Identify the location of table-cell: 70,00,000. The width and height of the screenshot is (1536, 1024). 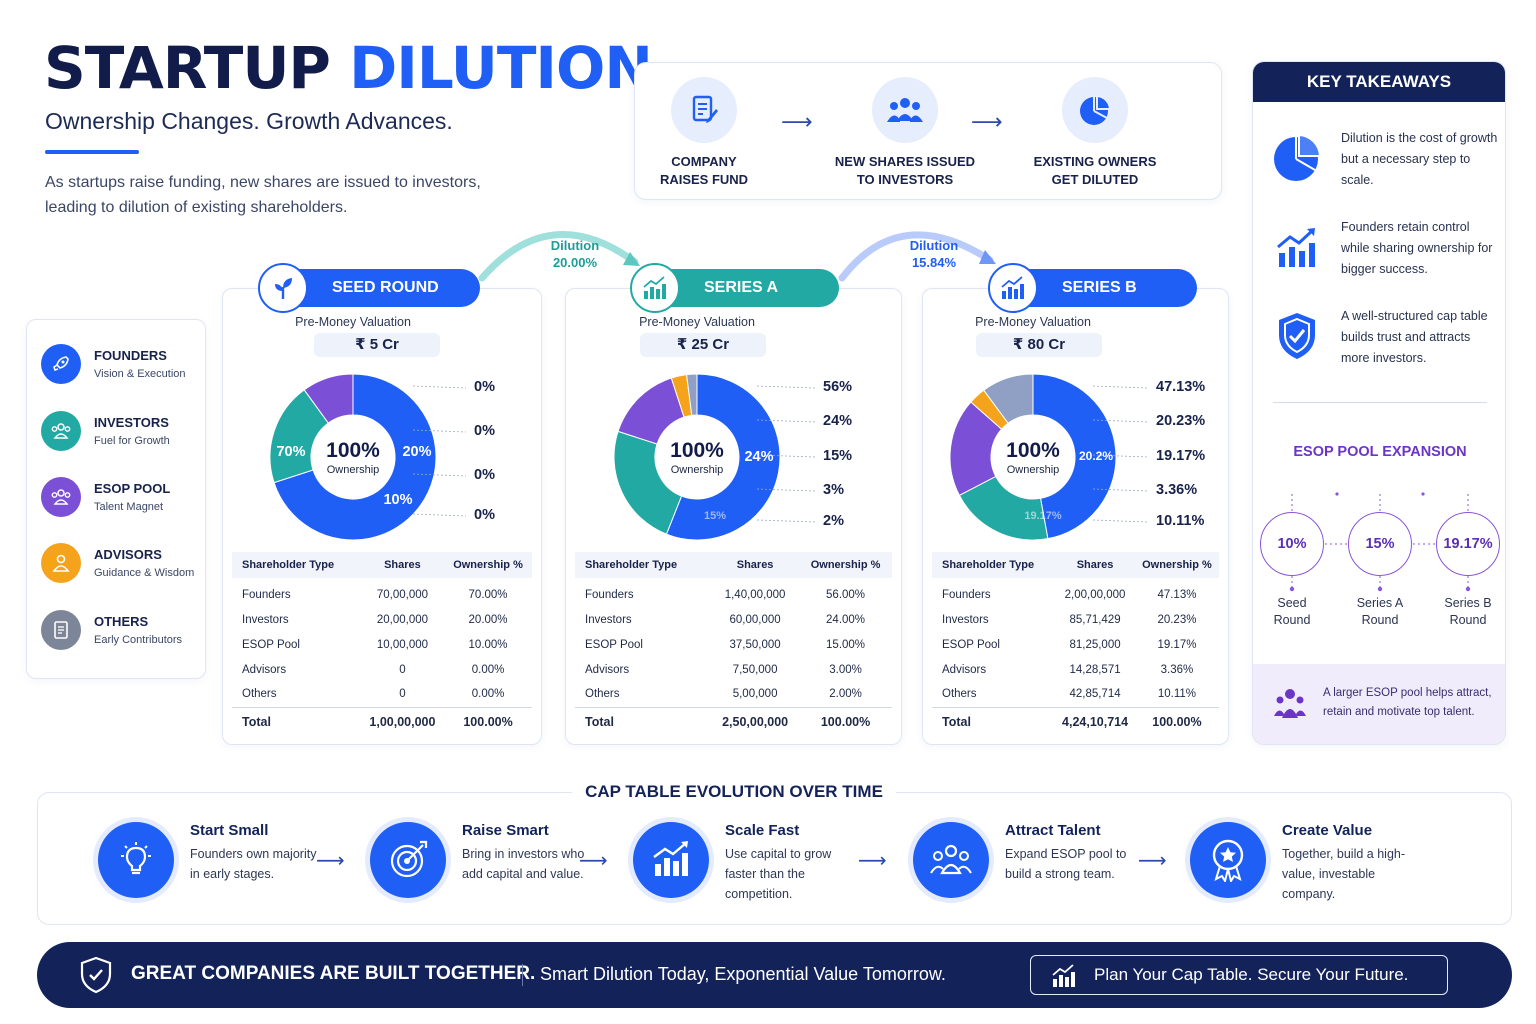
(402, 594).